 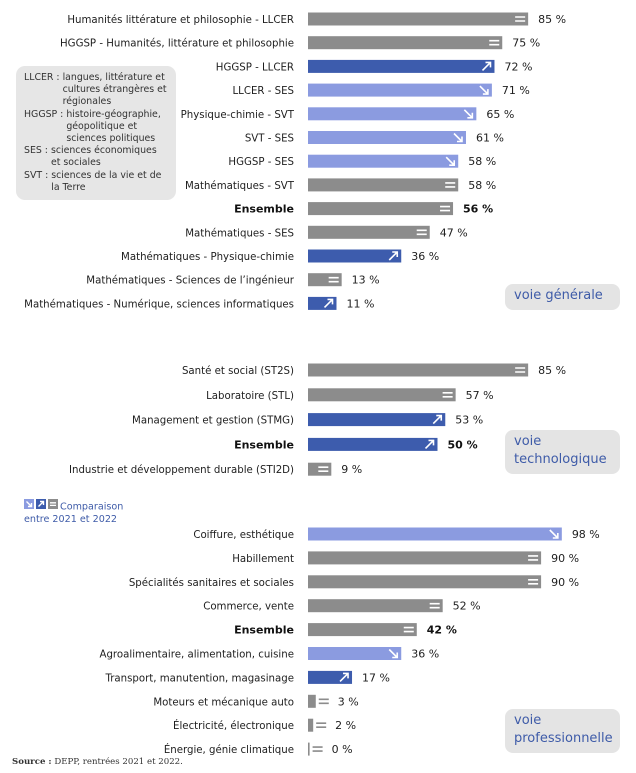 What do you see at coordinates (118, 762) in the screenshot?
I see `source-text: DEPP, rentrées 2021 et 2022.` at bounding box center [118, 762].